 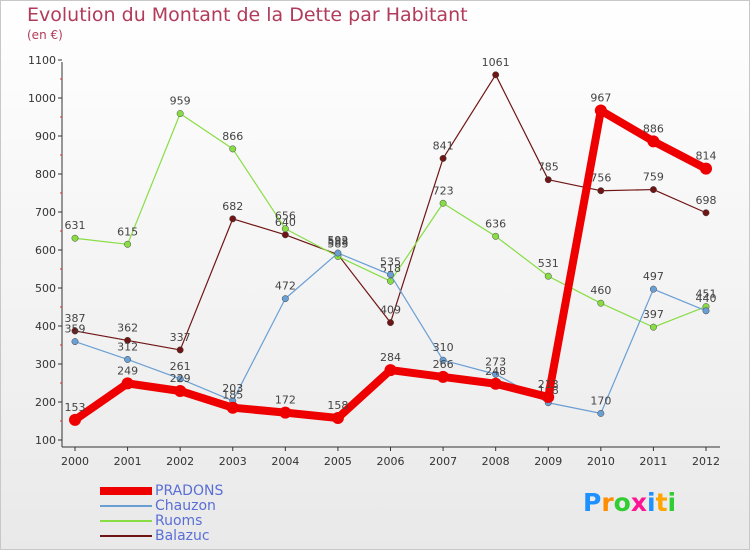 What do you see at coordinates (653, 177) in the screenshot?
I see `data-label-balazuc: 759` at bounding box center [653, 177].